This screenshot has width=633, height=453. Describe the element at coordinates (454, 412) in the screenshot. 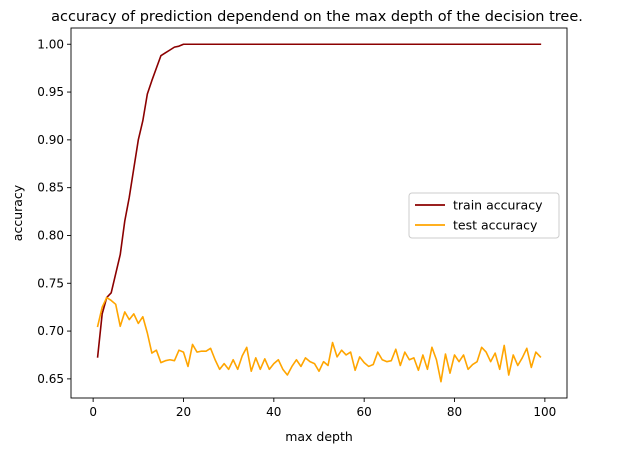

I see `x-tick-label: 80` at that location.